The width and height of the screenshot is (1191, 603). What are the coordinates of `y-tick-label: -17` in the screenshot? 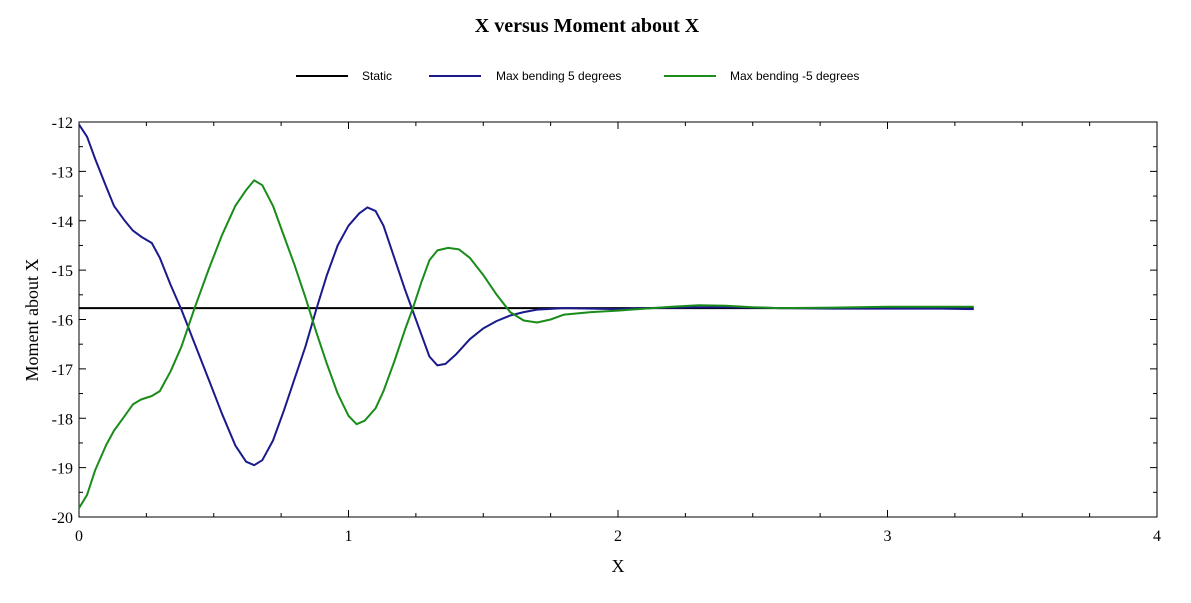 It's located at (62, 370).